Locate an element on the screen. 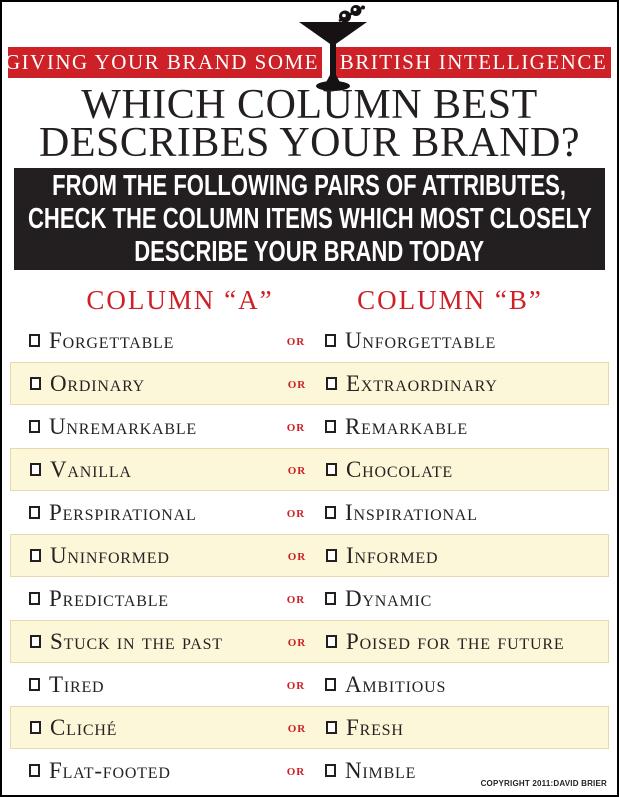  column-a-attribute: Cliché is located at coordinates (84, 727).